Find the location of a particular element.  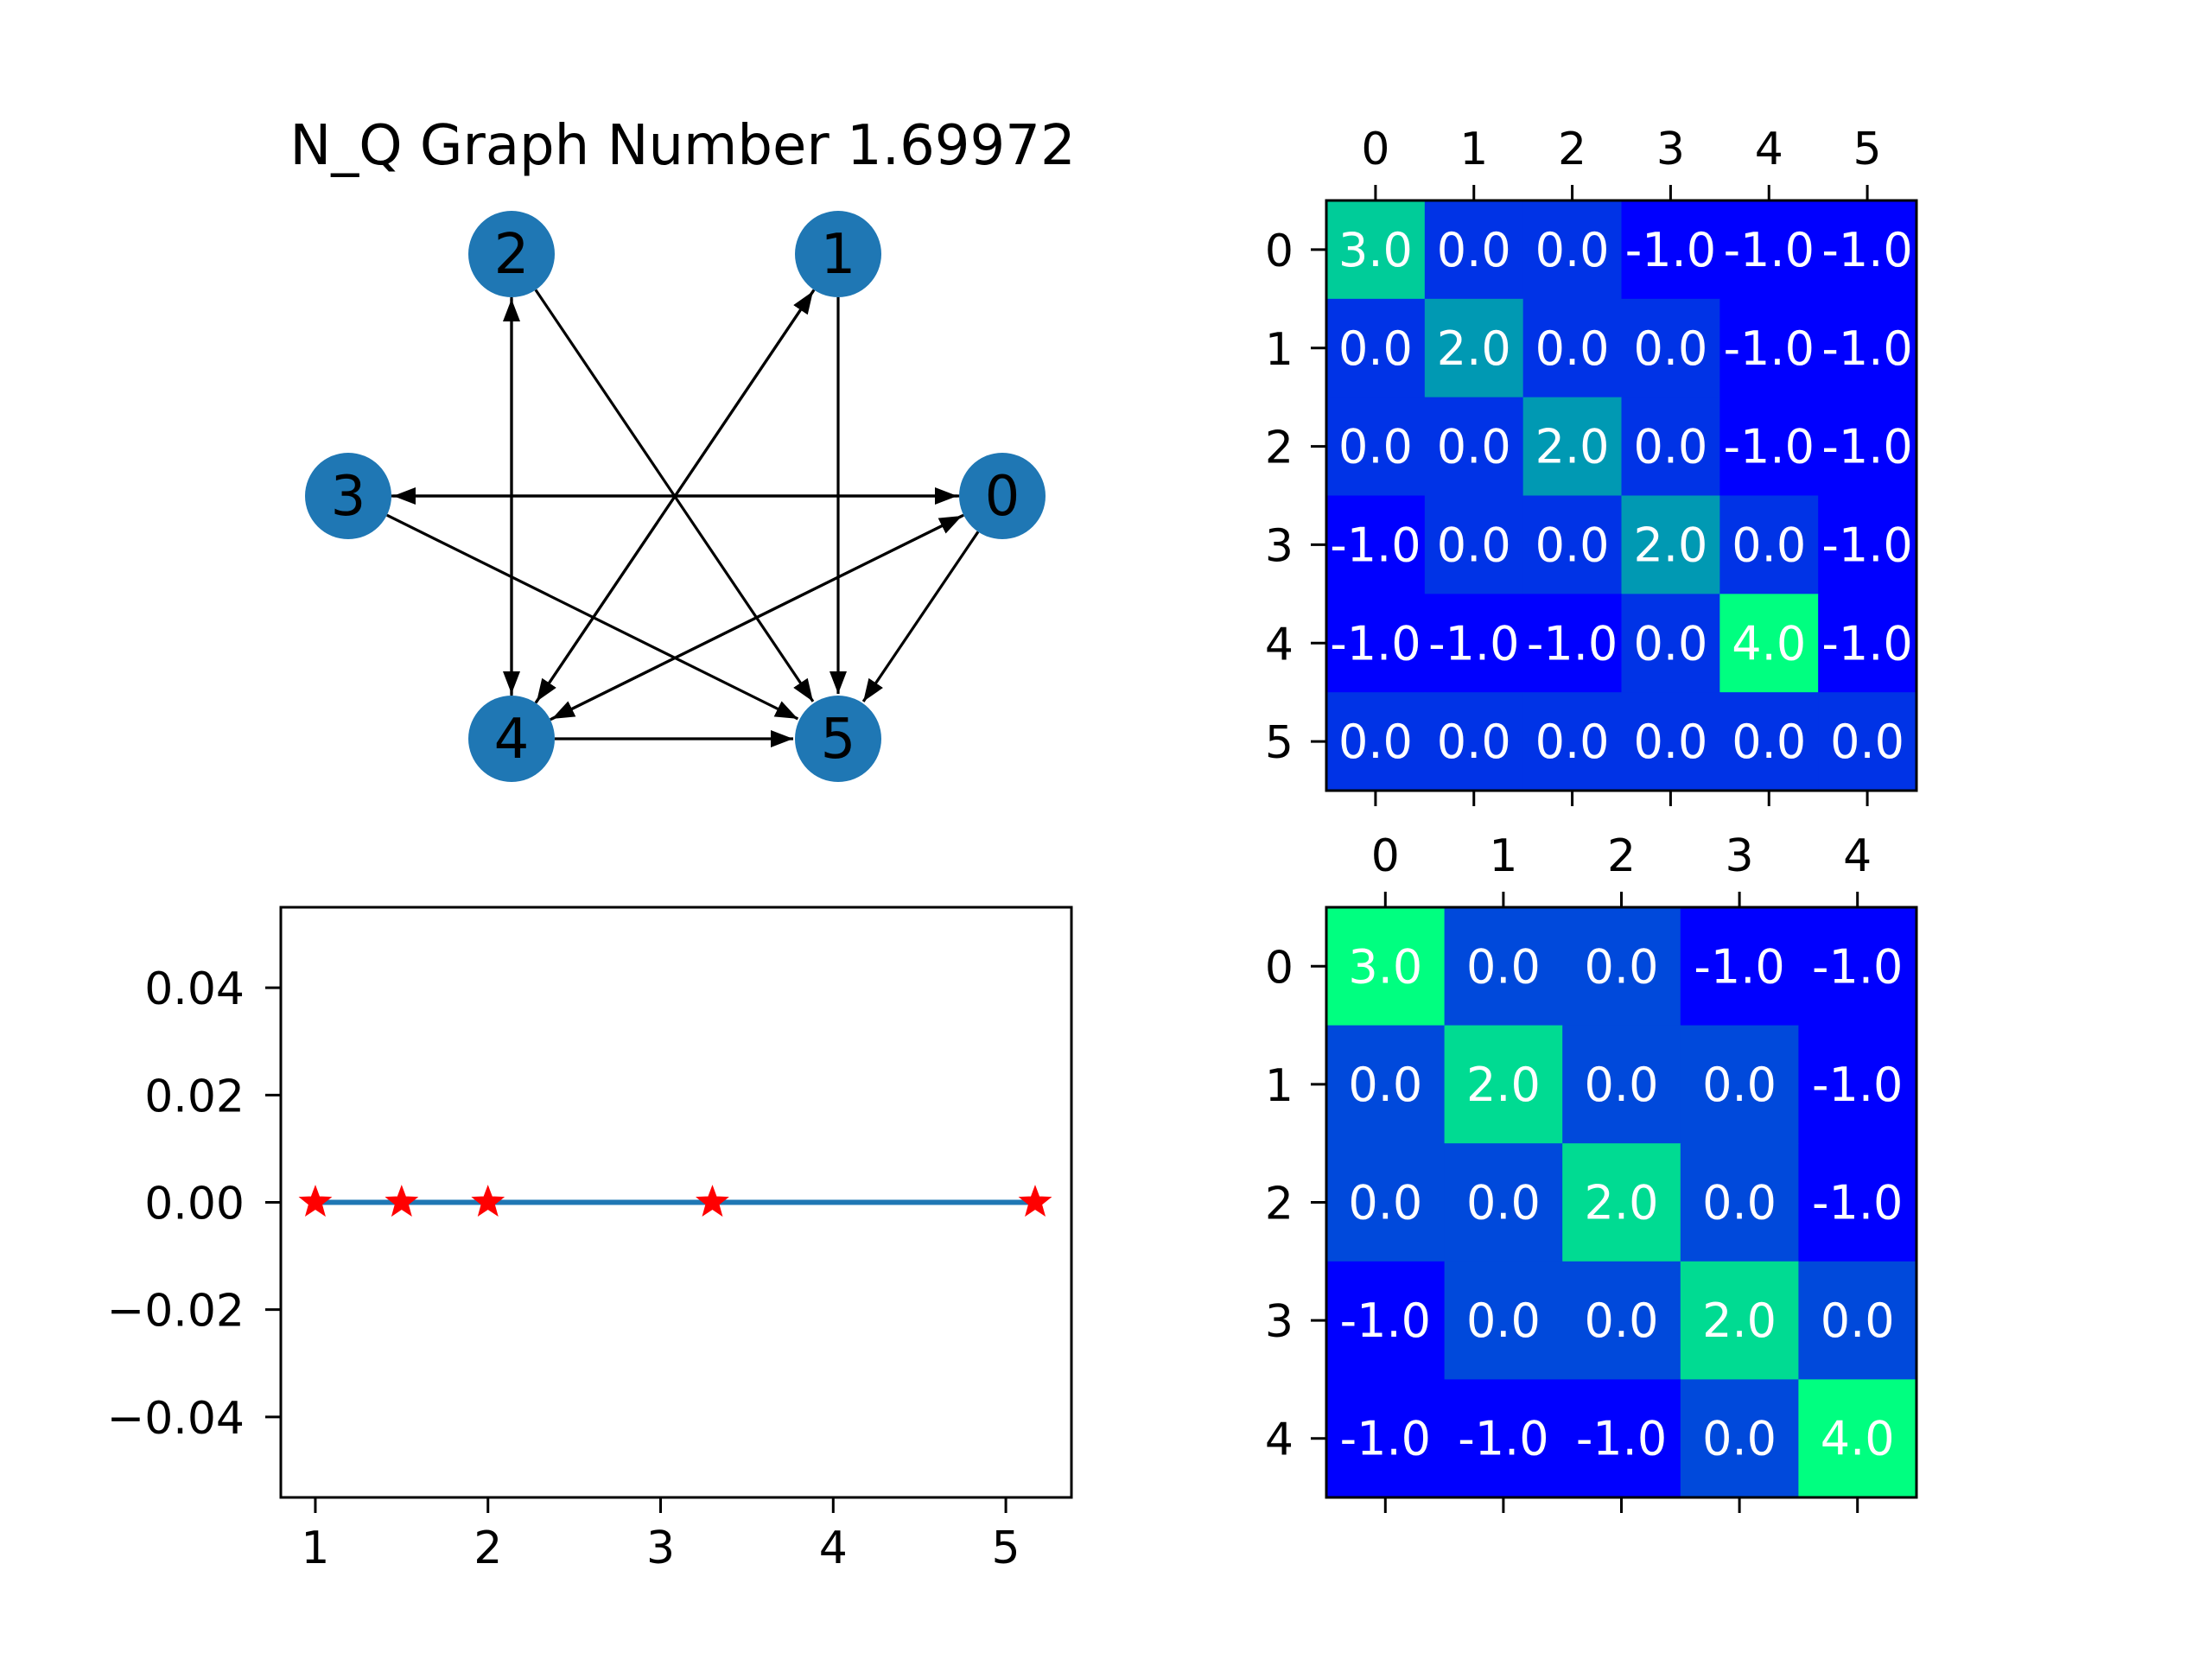

line-plot-ytick-label-3: −0.02 is located at coordinates (176, 1312).